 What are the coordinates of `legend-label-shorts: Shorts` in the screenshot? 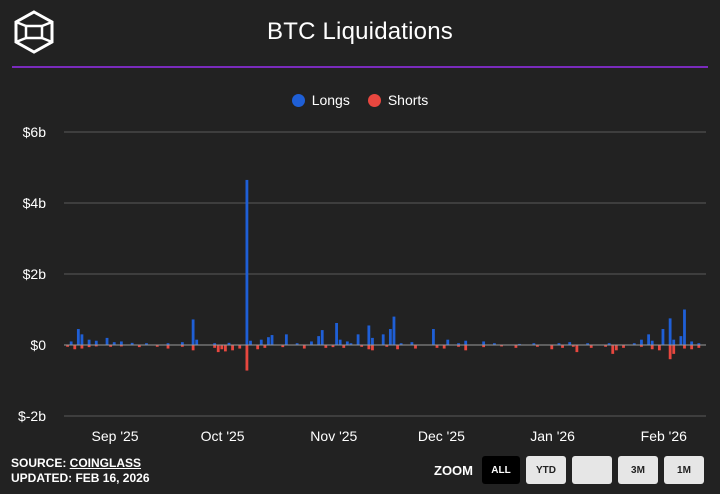 It's located at (408, 100).